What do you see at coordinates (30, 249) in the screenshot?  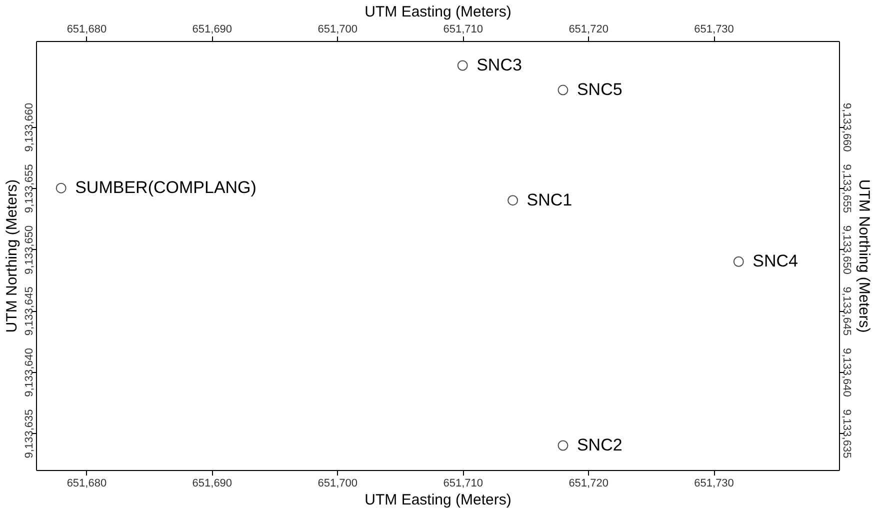 I see `y-tick-label: 9,133,650` at bounding box center [30, 249].